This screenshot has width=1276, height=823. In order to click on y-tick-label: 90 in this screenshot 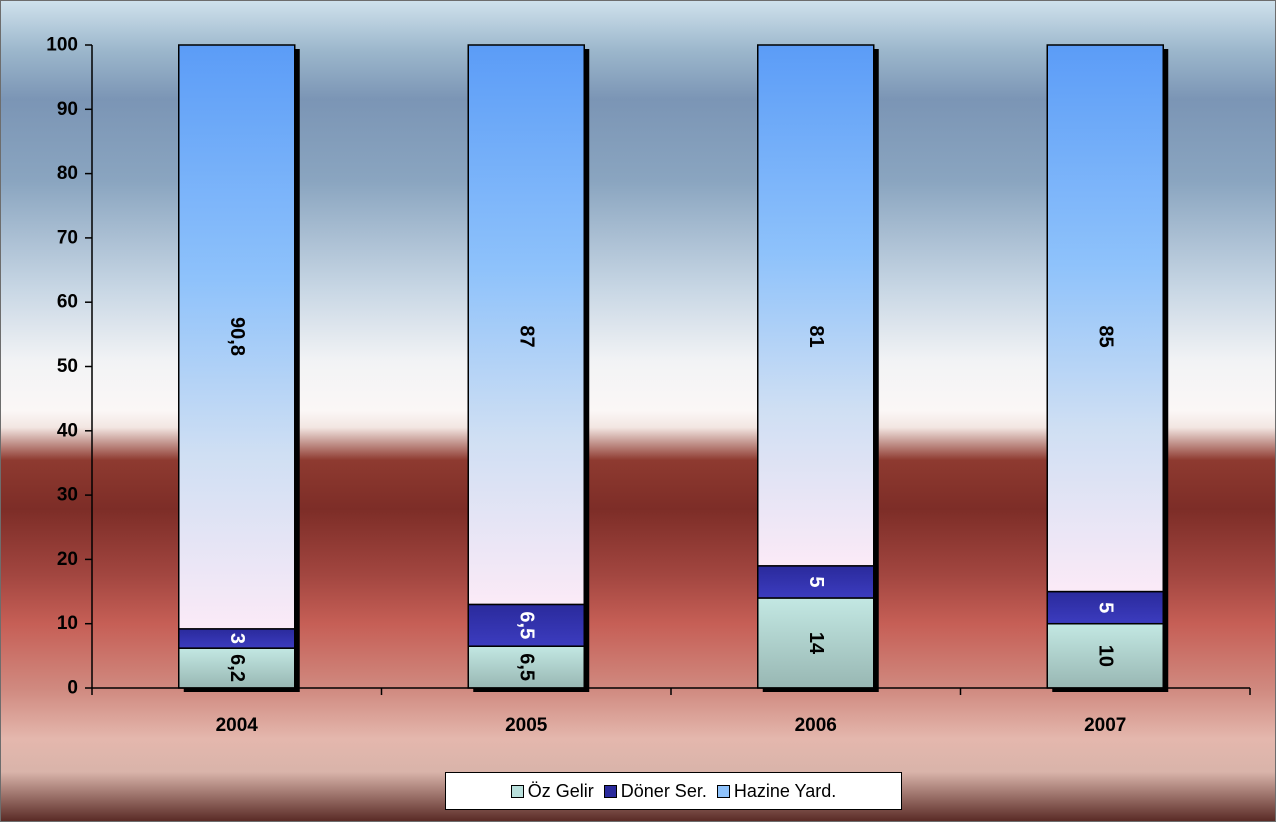, I will do `click(67, 109)`.